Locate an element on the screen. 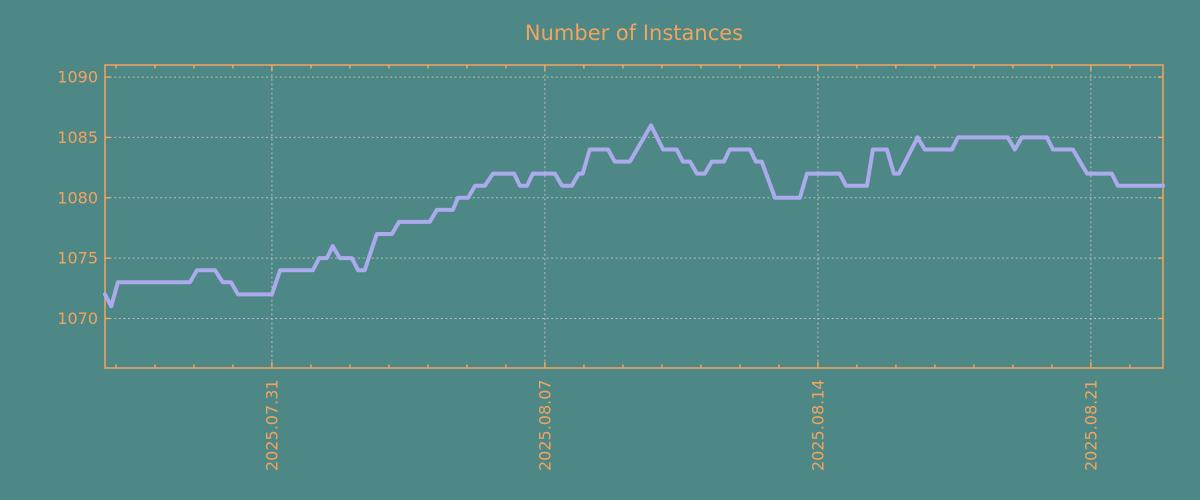 This screenshot has width=1200, height=500. y-tick-label: 1070 is located at coordinates (77, 318).